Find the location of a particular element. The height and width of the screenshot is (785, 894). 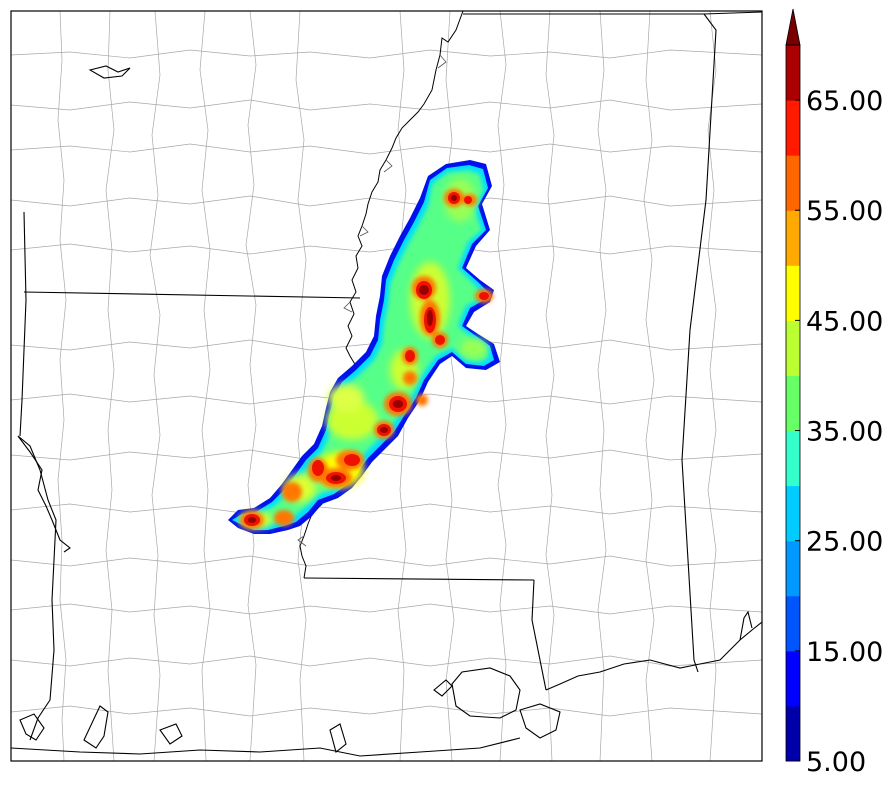

colorbar: 5.00 15.00 25.00 35.00 45.00 55.00 65.00 is located at coordinates (834, 393).